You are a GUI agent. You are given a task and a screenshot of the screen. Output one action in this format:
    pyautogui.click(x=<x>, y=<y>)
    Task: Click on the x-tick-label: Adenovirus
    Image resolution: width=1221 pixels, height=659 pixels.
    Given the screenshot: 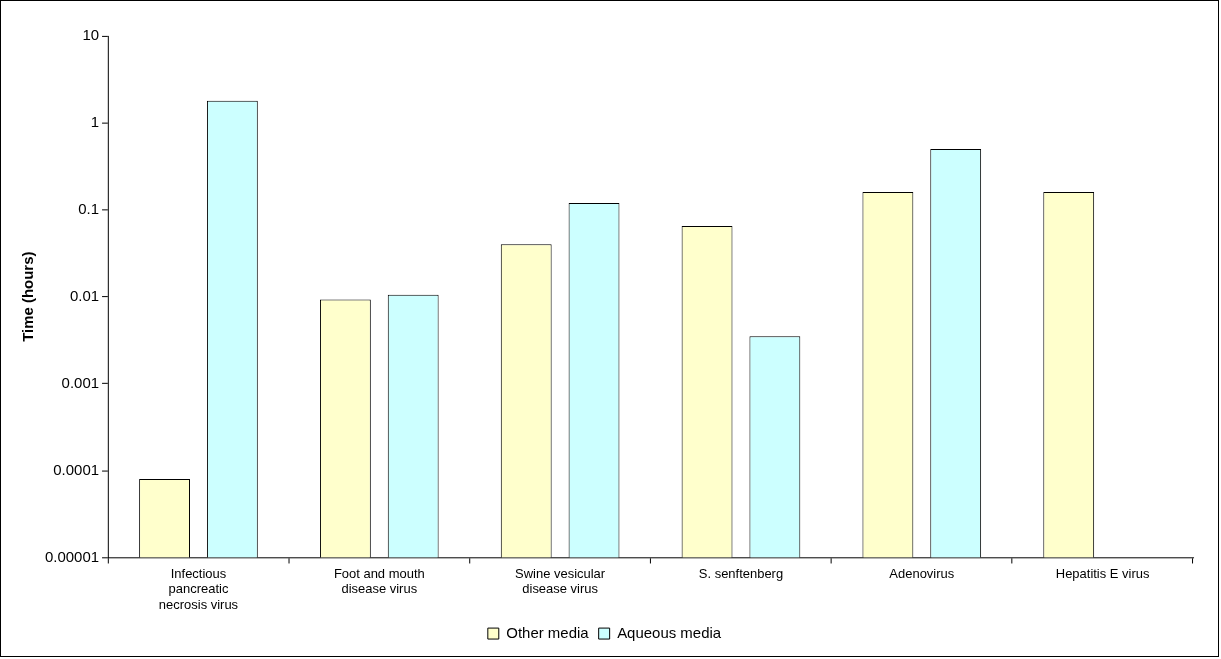 What is the action you would take?
    pyautogui.click(x=922, y=573)
    